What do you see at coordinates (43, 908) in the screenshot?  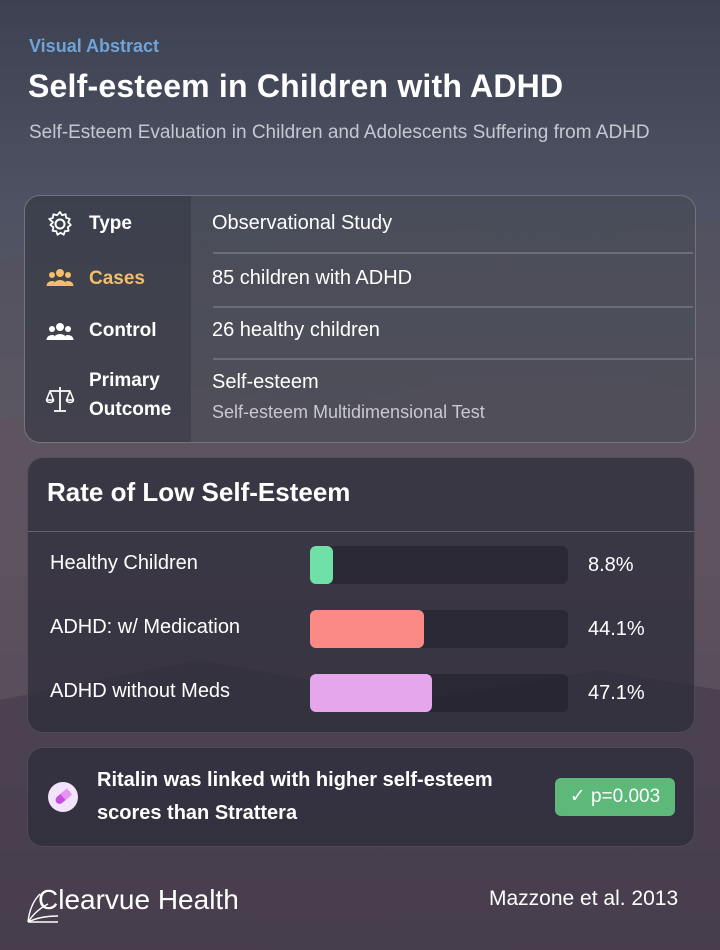 I see `brand-logo-icon` at bounding box center [43, 908].